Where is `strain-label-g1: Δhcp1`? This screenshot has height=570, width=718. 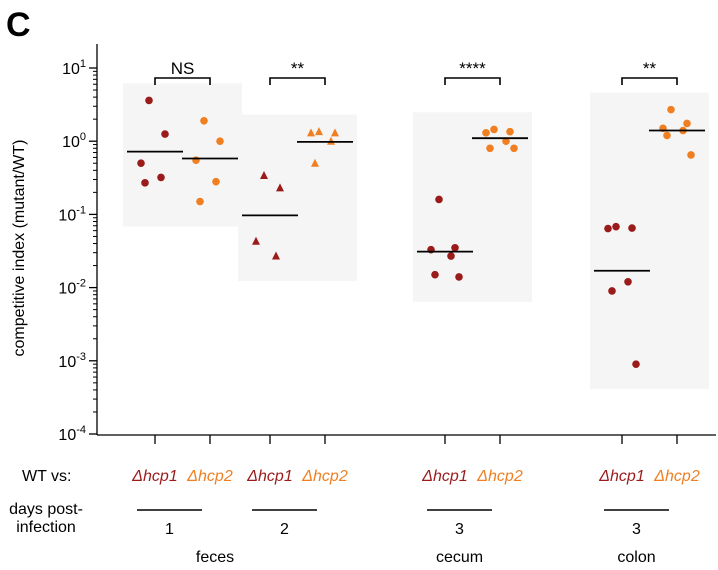 strain-label-g1: Δhcp1 is located at coordinates (154, 476).